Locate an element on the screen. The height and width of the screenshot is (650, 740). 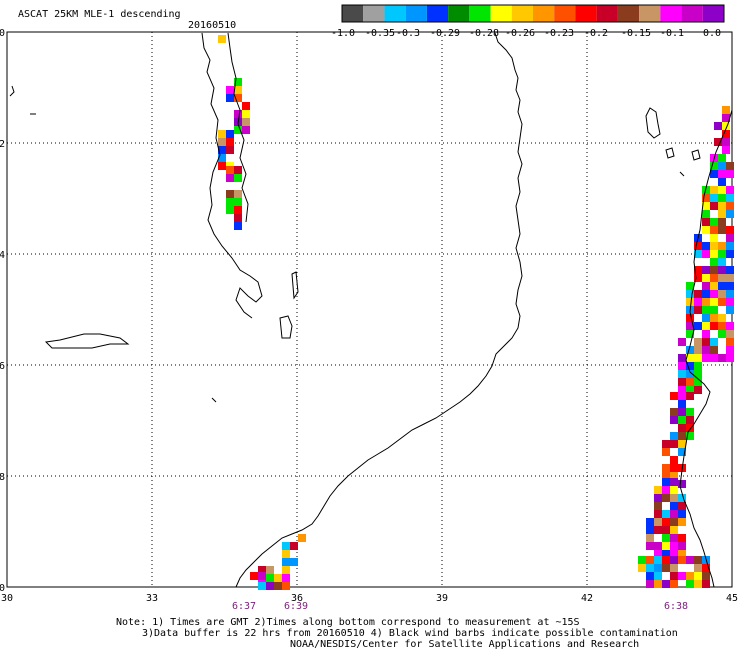
colorbar-label: -0.3 is located at coordinates (408, 33).